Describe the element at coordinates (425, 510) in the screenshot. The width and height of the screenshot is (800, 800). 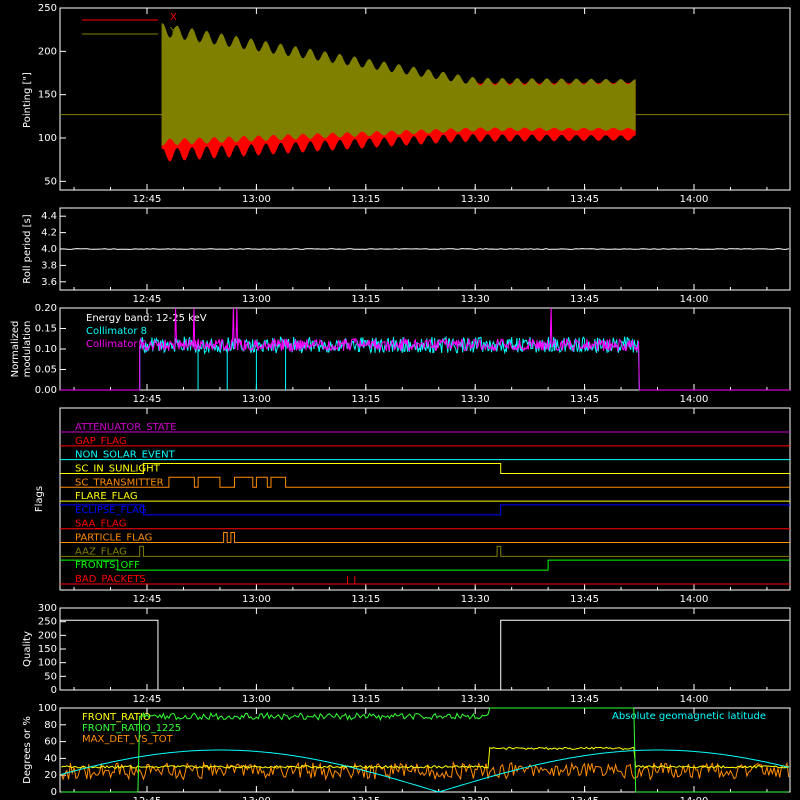
I see `flag-line-eclipse_flag` at that location.